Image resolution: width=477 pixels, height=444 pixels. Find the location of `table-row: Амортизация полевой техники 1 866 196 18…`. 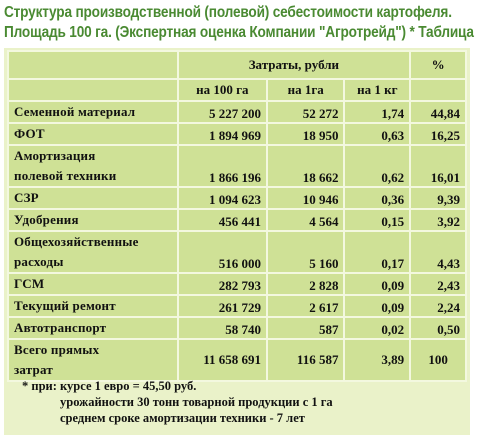

table-row: Амортизация полевой техники 1 866 196 18… is located at coordinates (237, 166).